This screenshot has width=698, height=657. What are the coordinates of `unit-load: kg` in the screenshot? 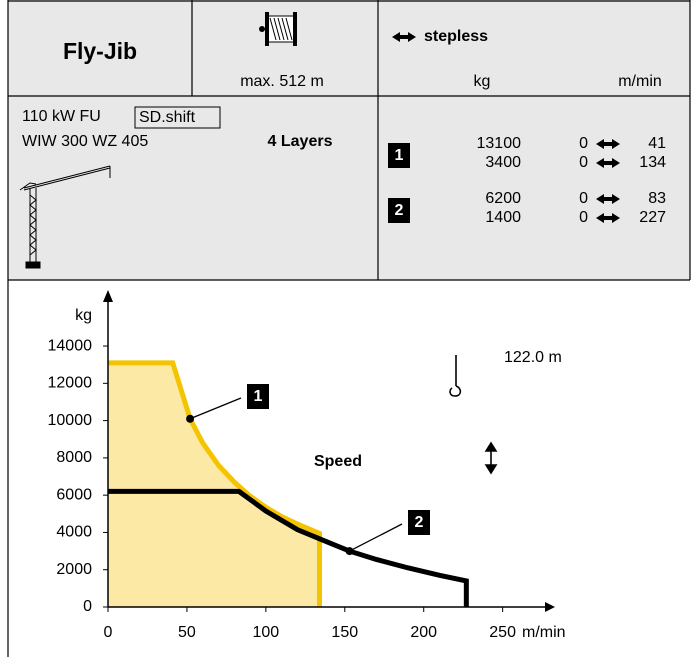 It's located at (482, 81).